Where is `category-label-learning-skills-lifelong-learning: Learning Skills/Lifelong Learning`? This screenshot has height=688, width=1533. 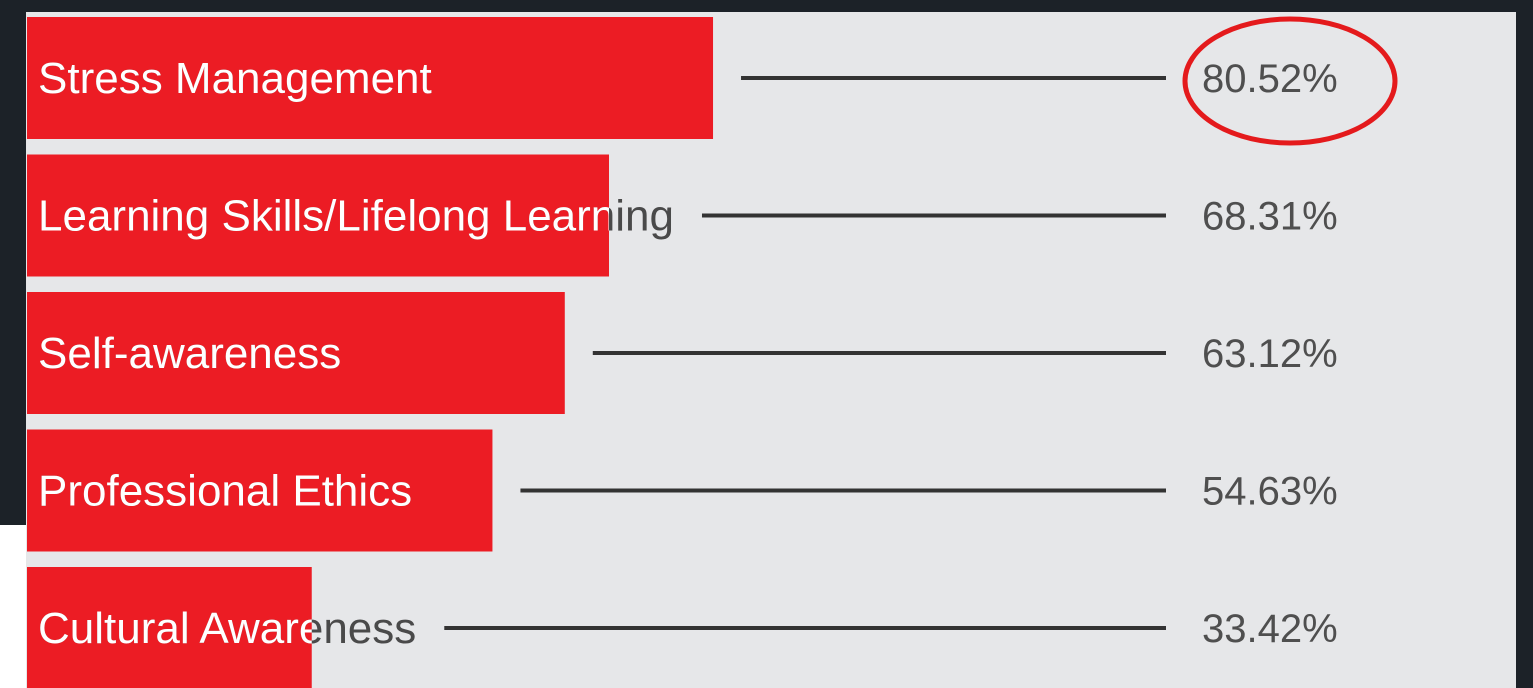
category-label-learning-skills-lifelong-learning: Learning Skills/Lifelong Learning is located at coordinates (356, 216).